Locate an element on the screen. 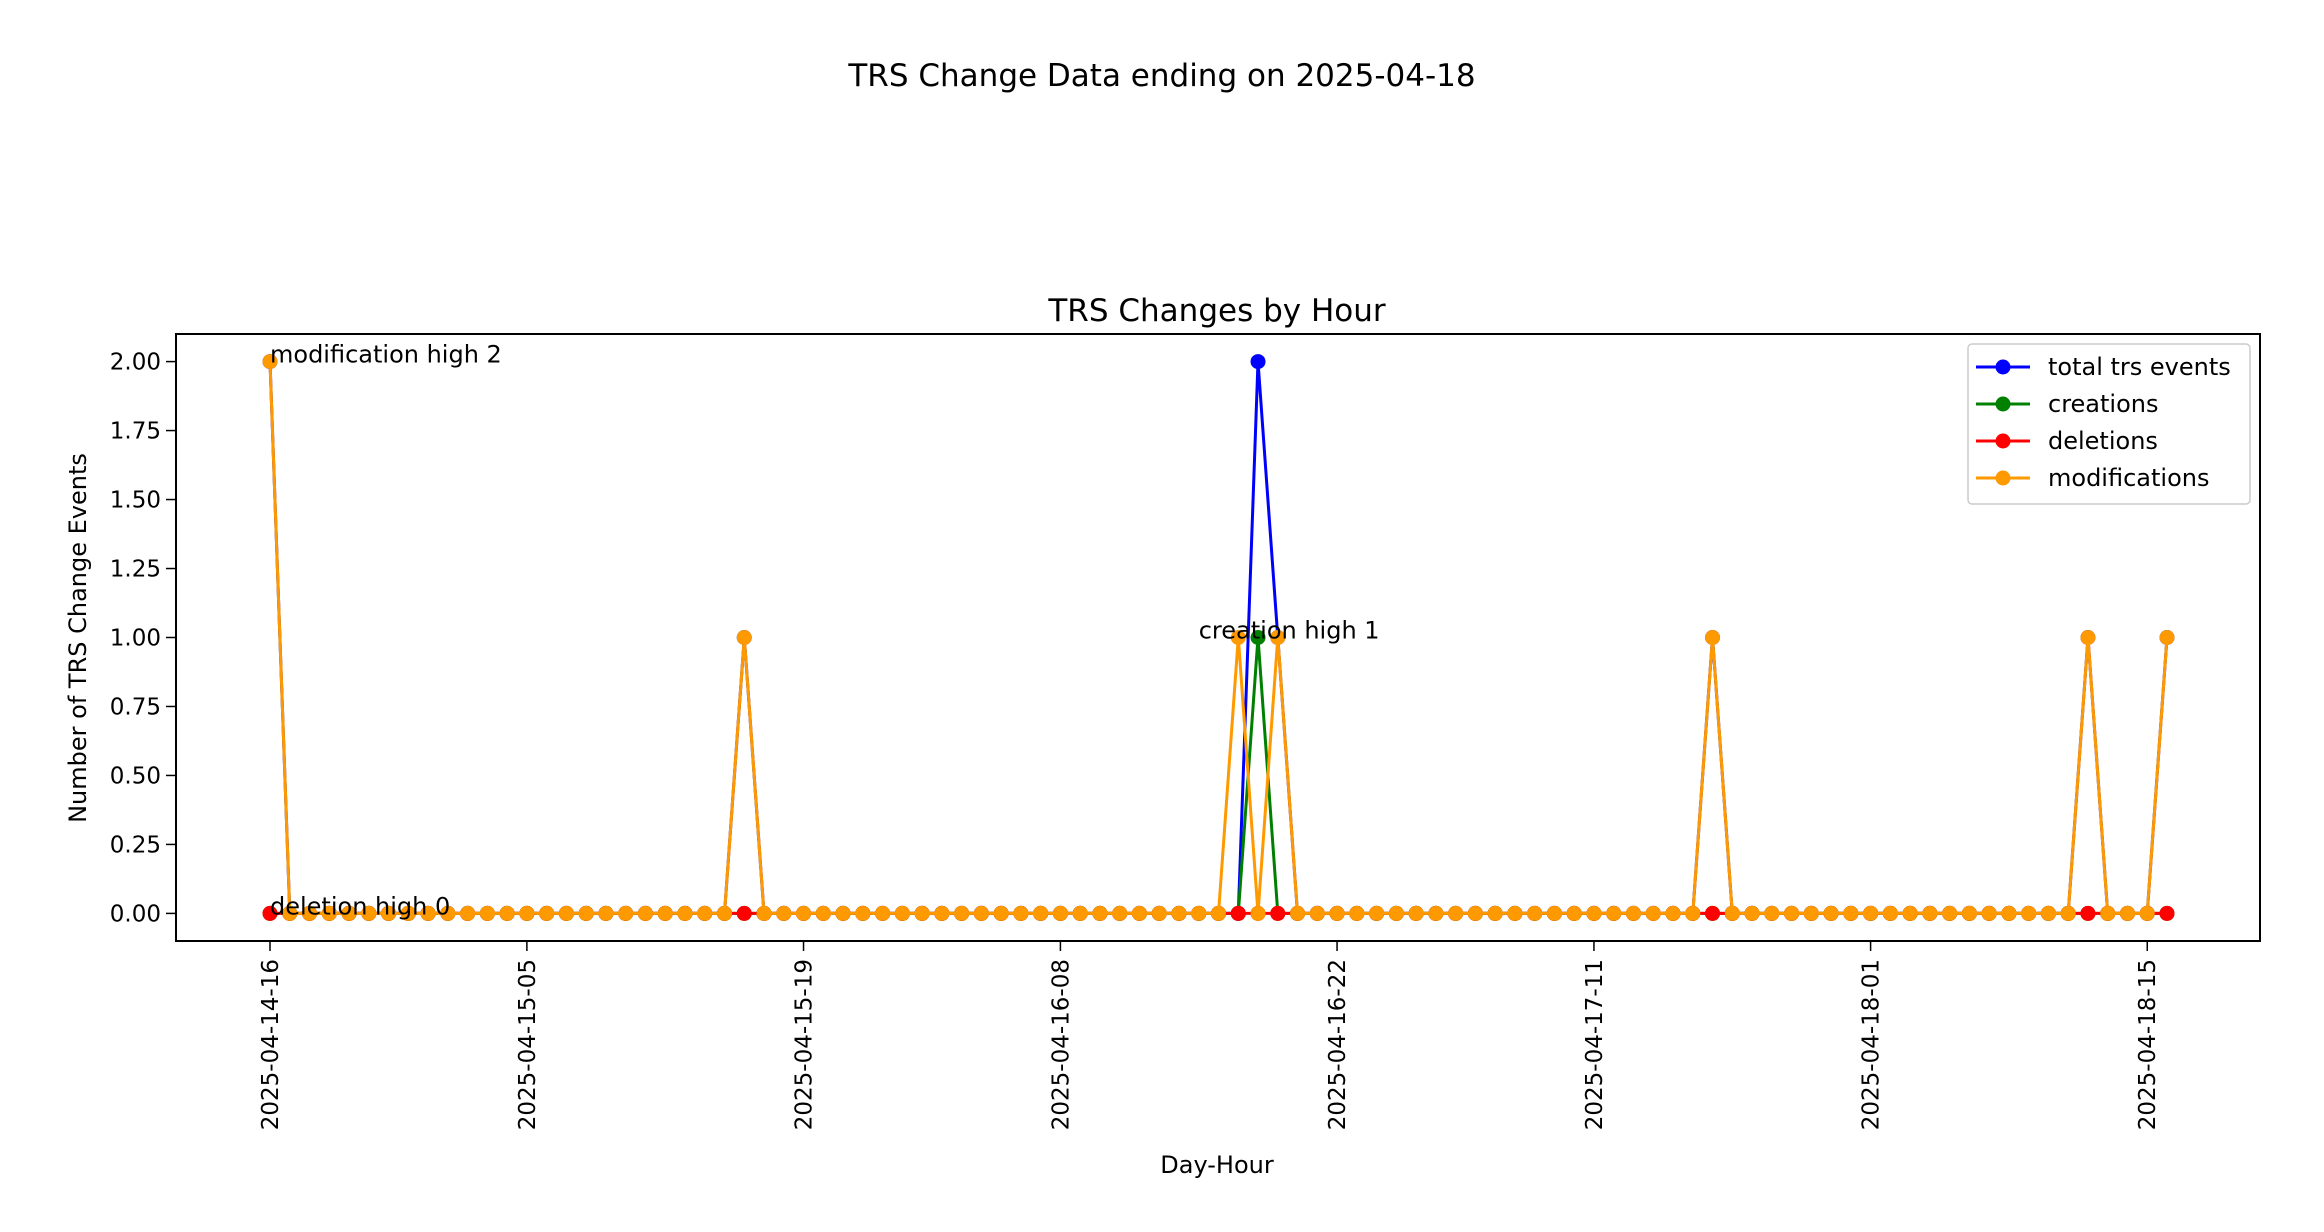 The width and height of the screenshot is (2324, 1232). x-tick-label: 2025-04-15-05 is located at coordinates (528, 1044).